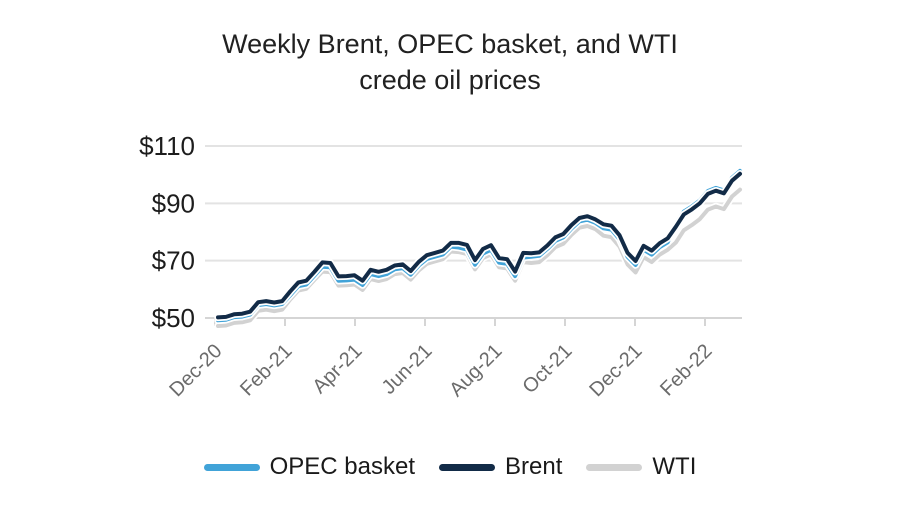  Describe the element at coordinates (231, 467) in the screenshot. I see `opec-basket-line-swatch` at that location.